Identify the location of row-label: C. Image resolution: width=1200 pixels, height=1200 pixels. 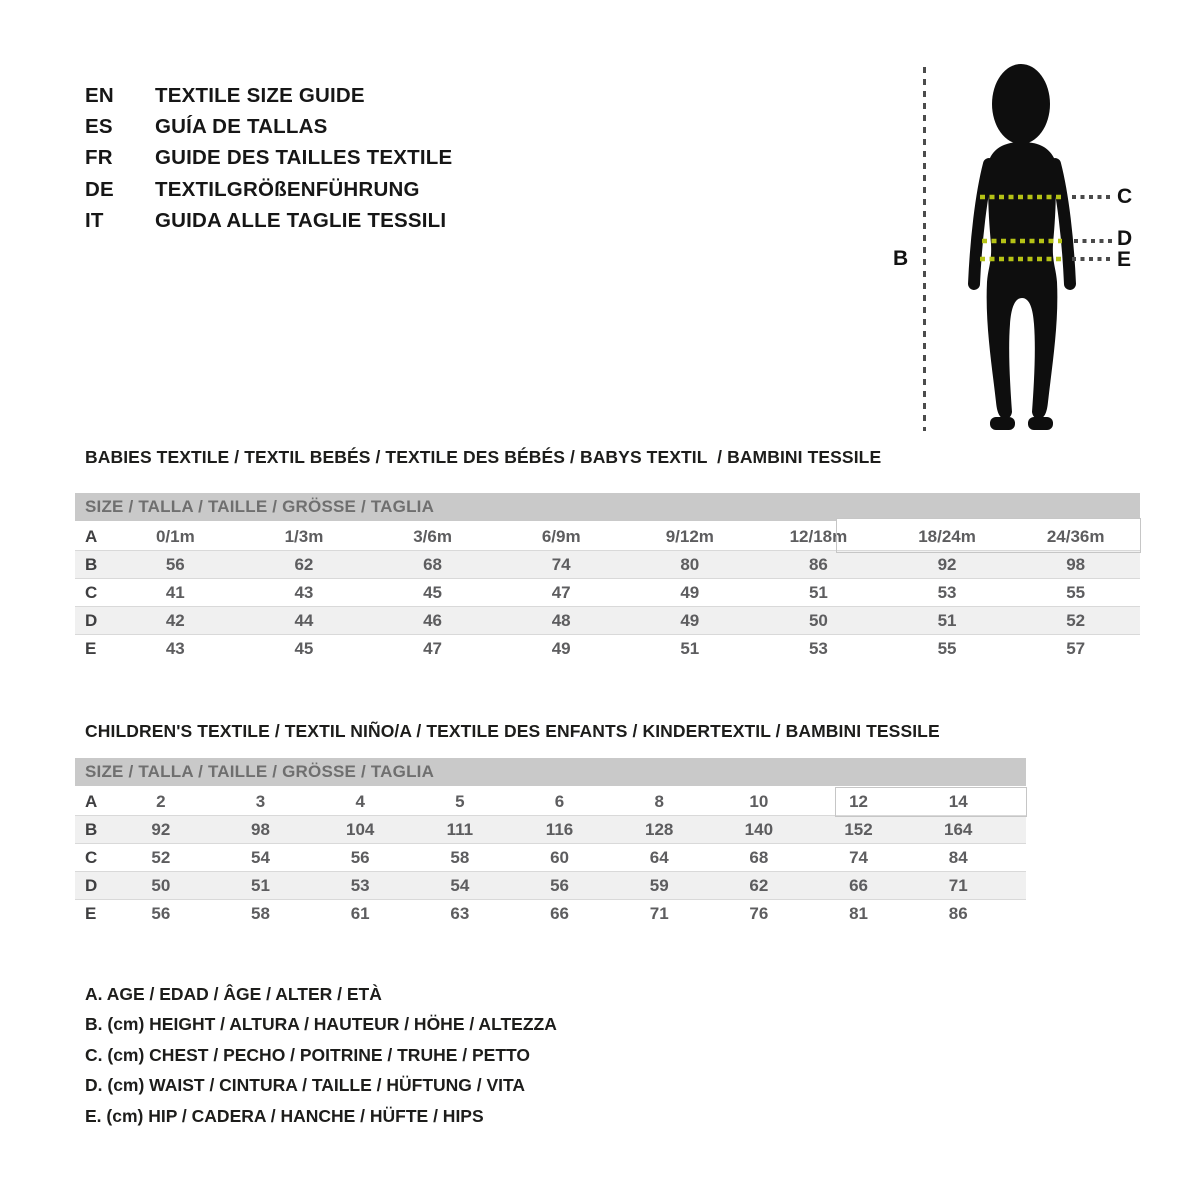
(91, 857).